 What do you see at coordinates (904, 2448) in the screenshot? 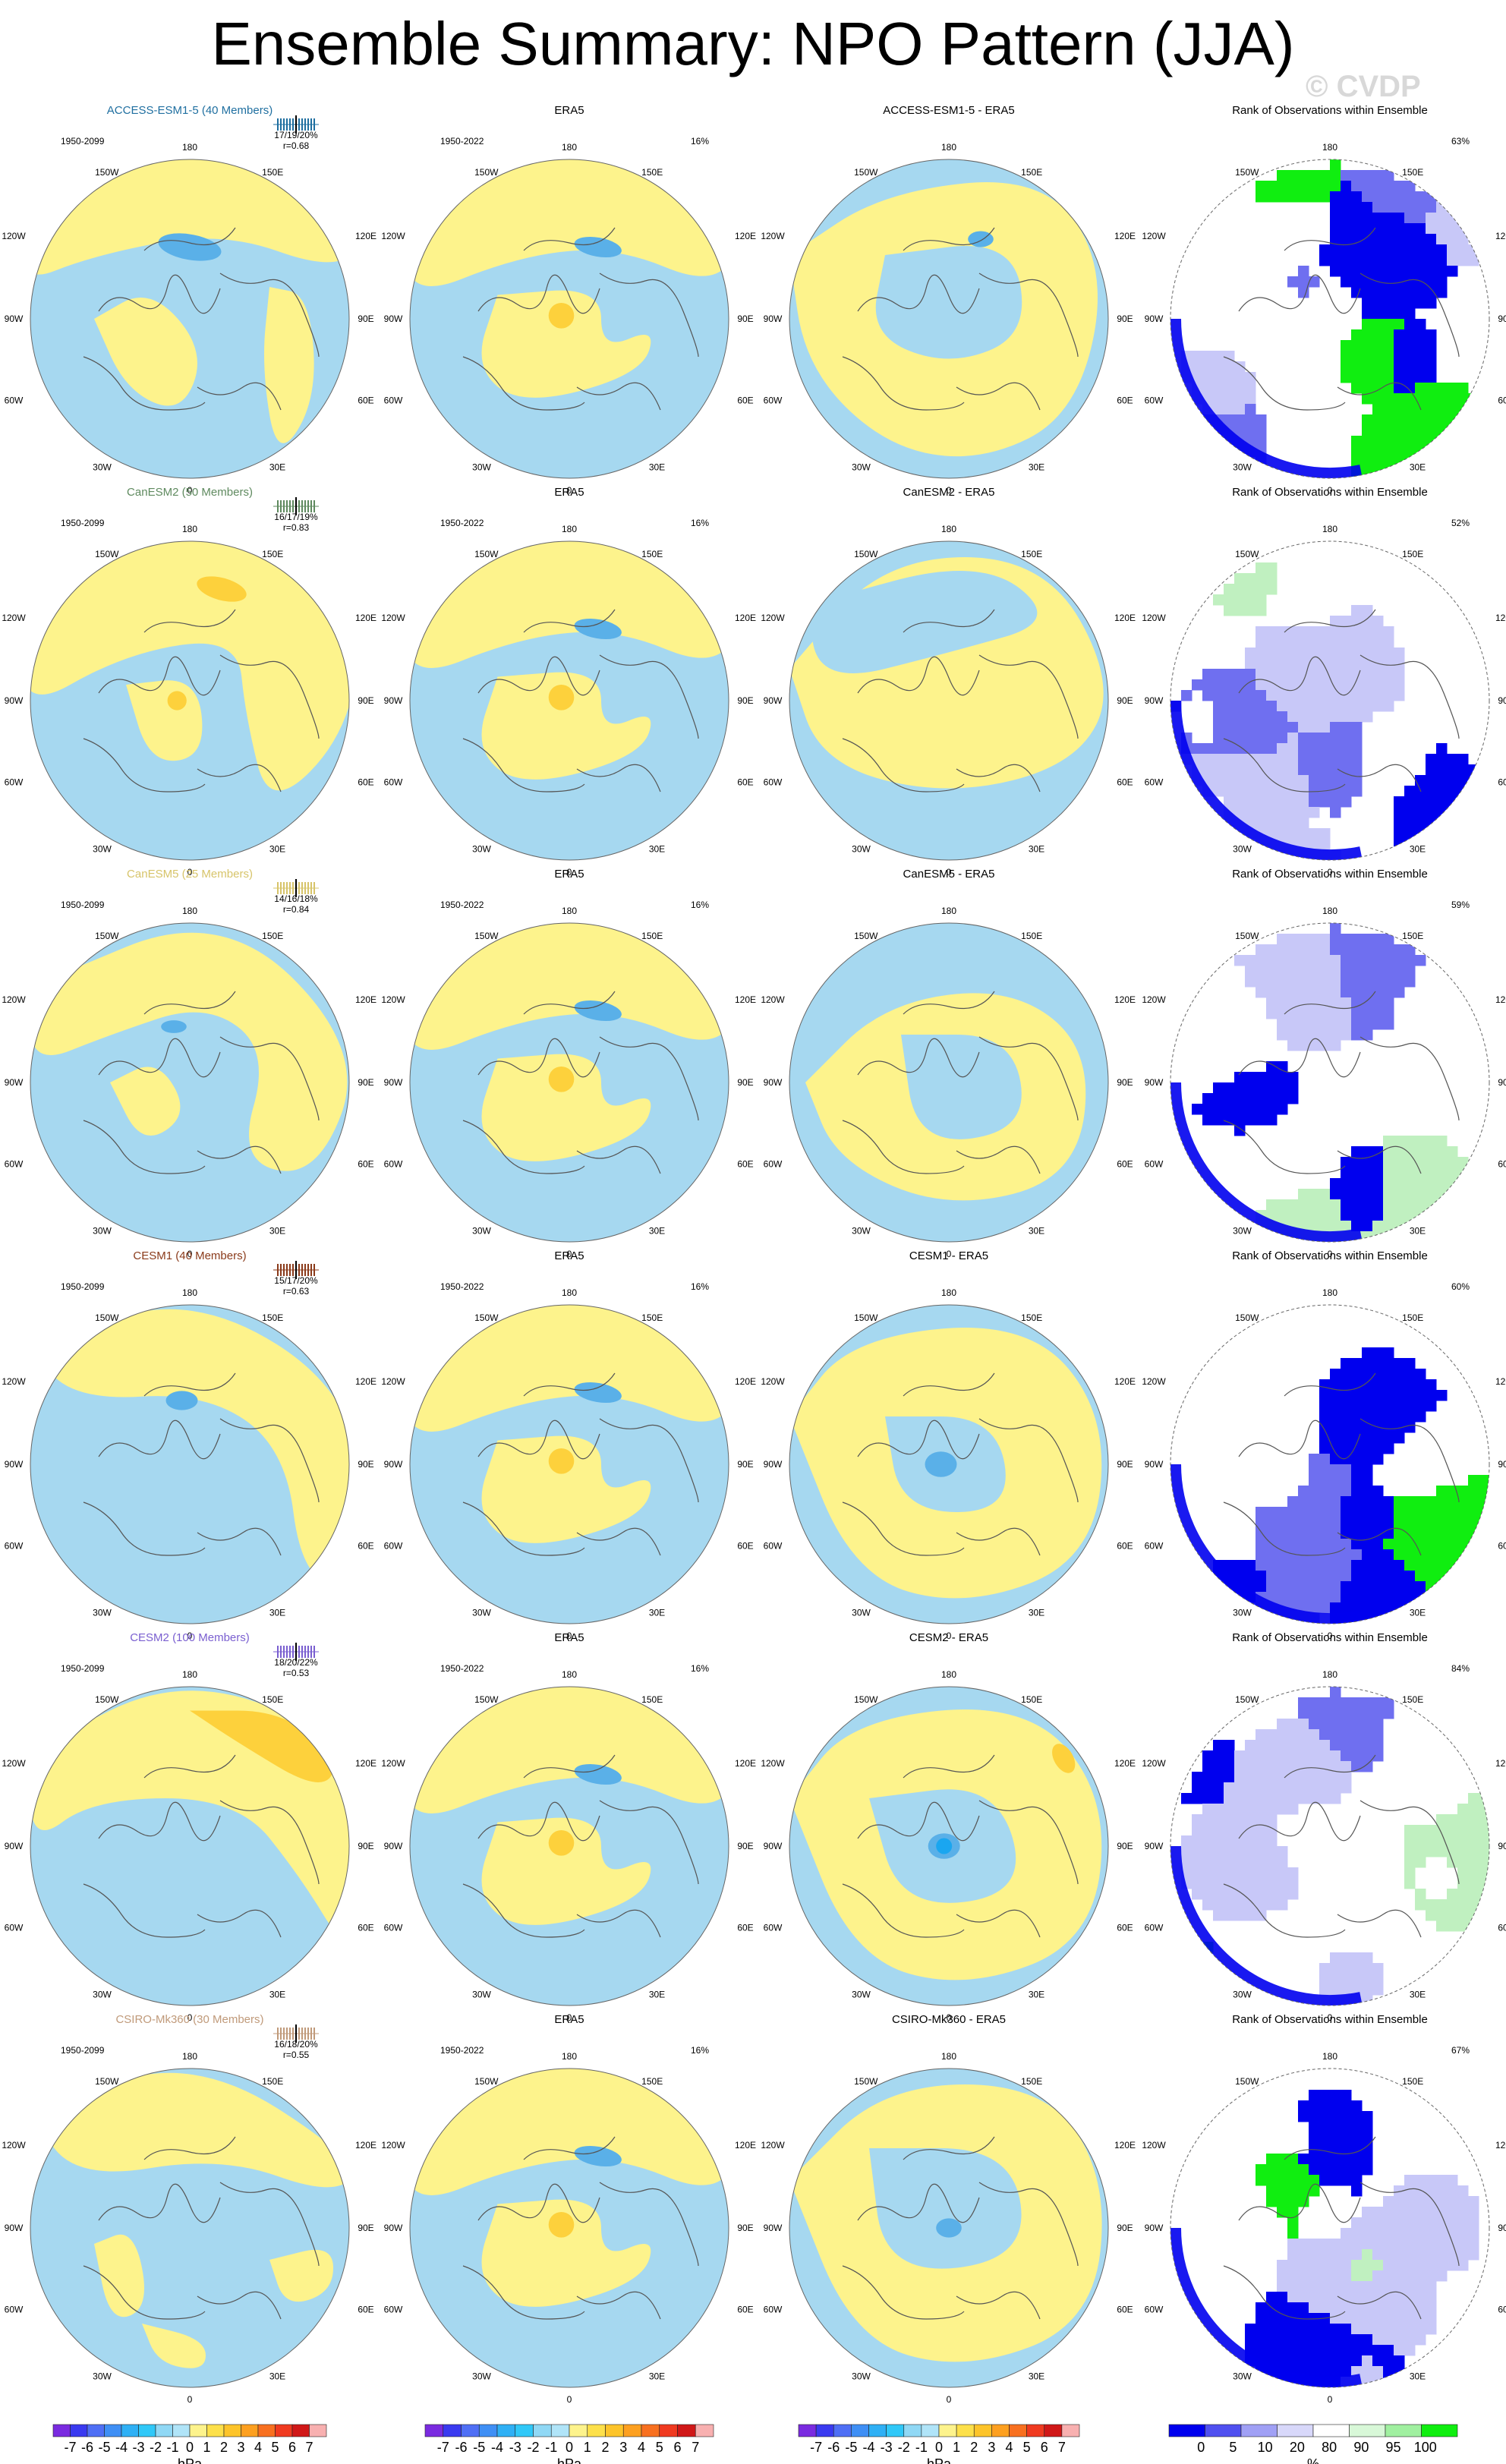
I see `colorbar-tick: -2` at bounding box center [904, 2448].